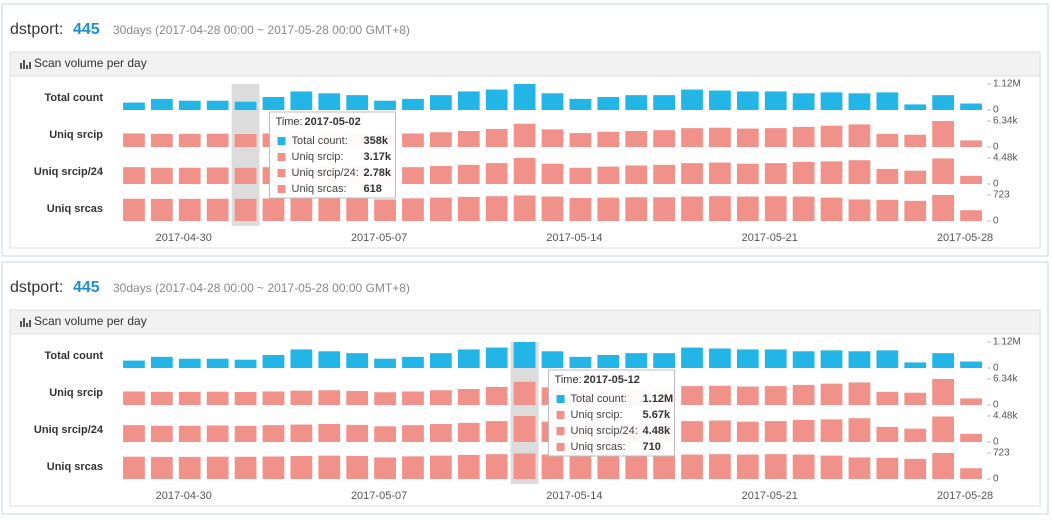  Describe the element at coordinates (657, 431) in the screenshot. I see `tooltip-value: 4.48k` at that location.